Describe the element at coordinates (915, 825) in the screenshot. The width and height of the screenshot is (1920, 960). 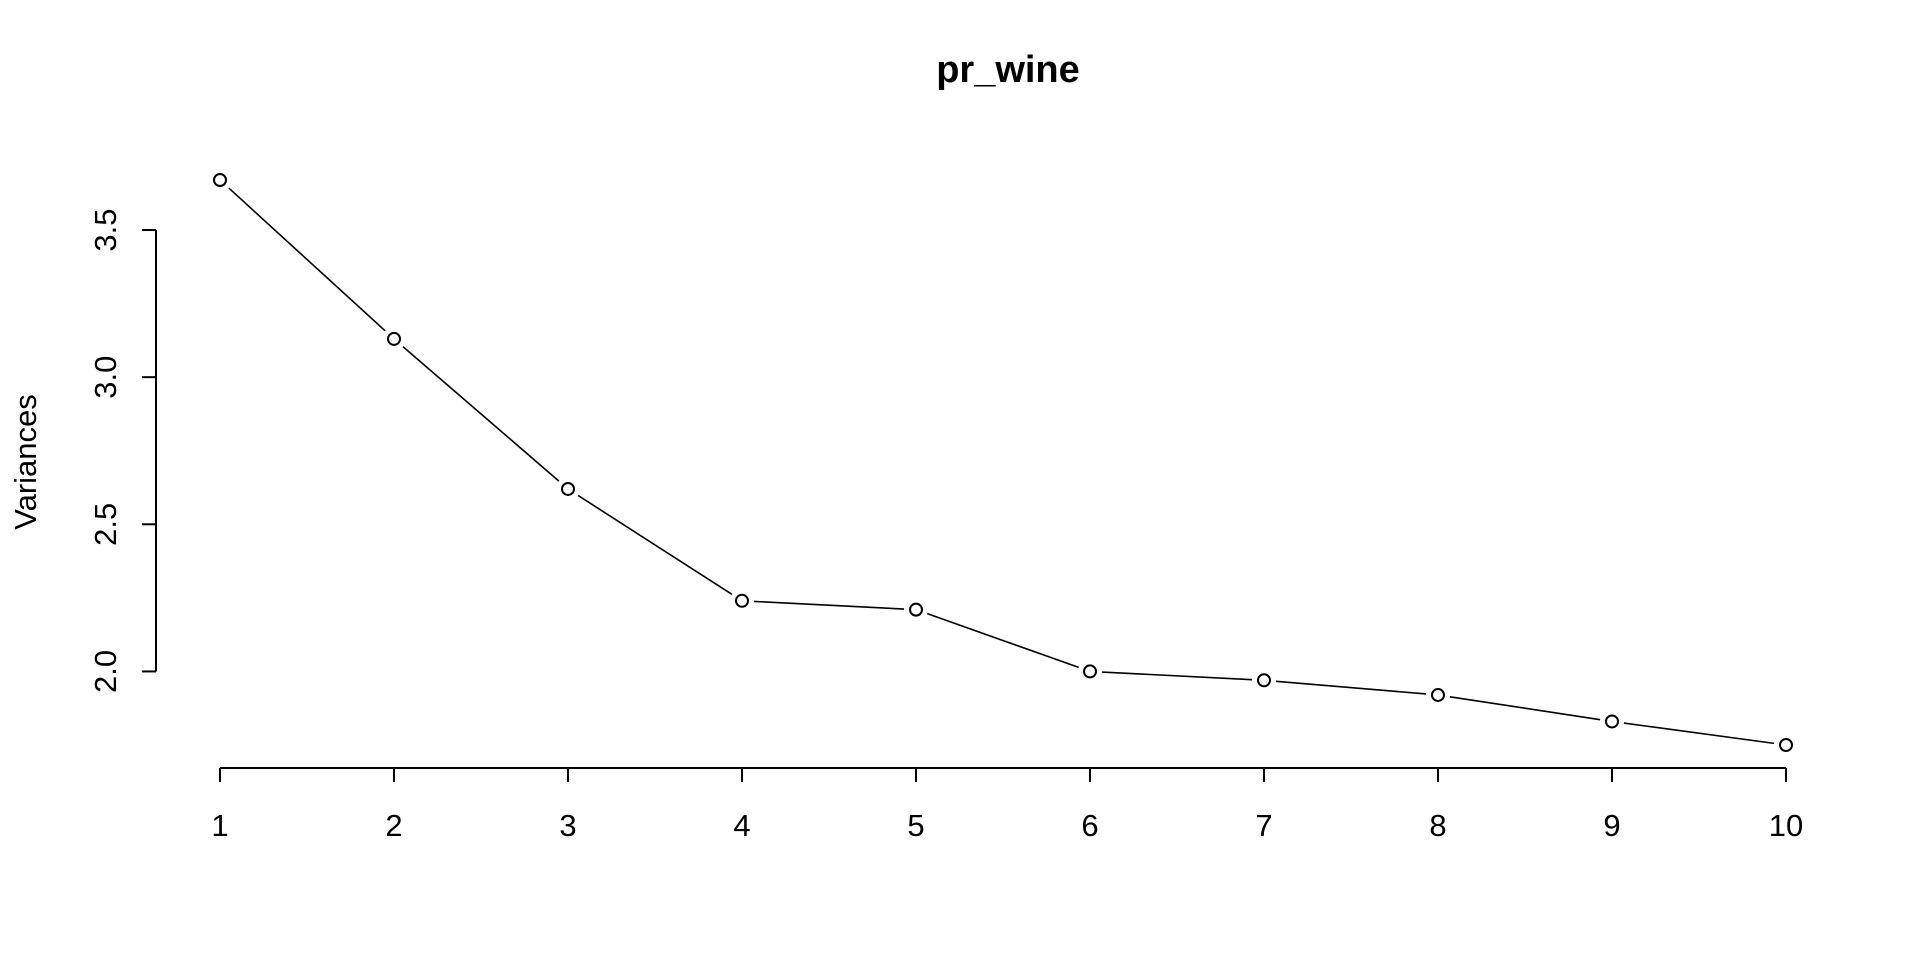
I see `x-tick-label: 5` at that location.